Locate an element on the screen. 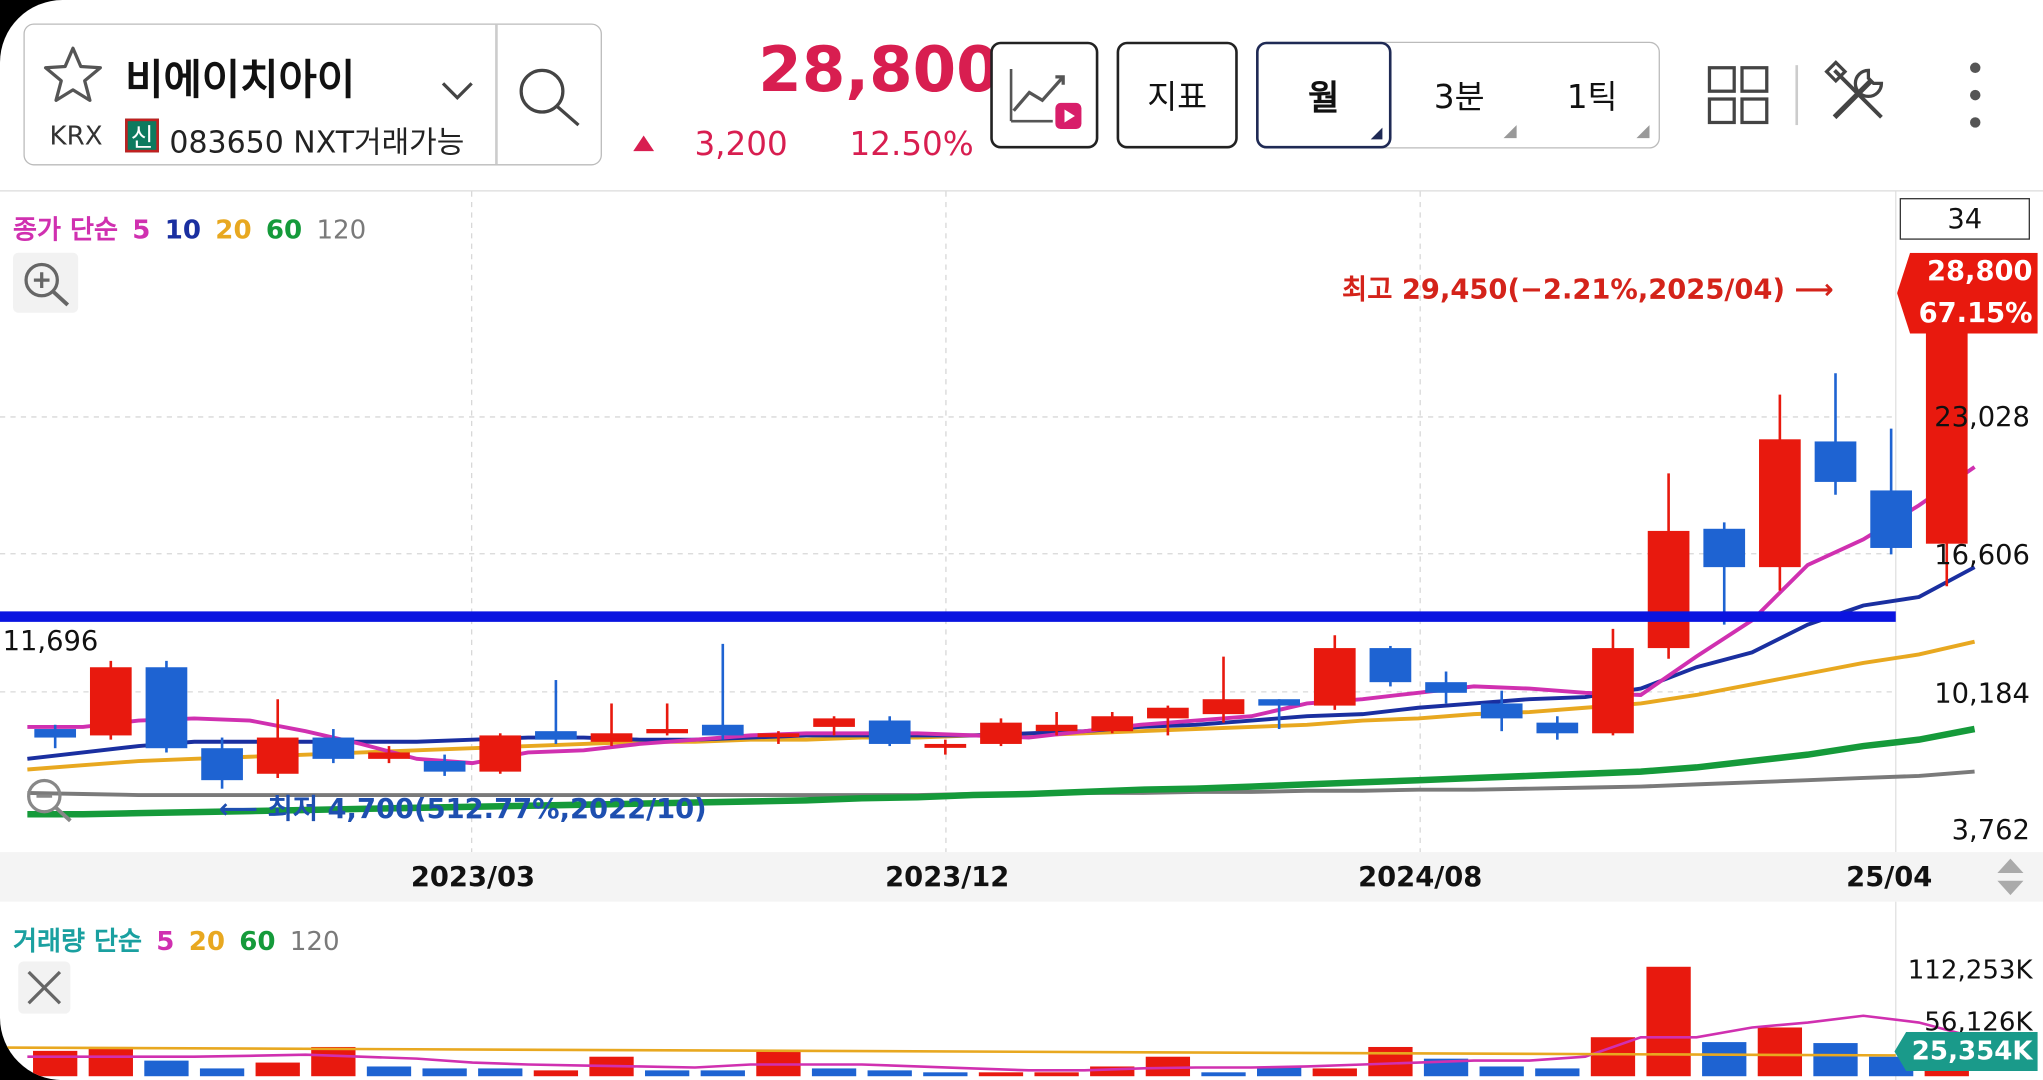 Image resolution: width=2043 pixels, height=1080 pixels. volume-current-tag is located at coordinates (1966, 1051).